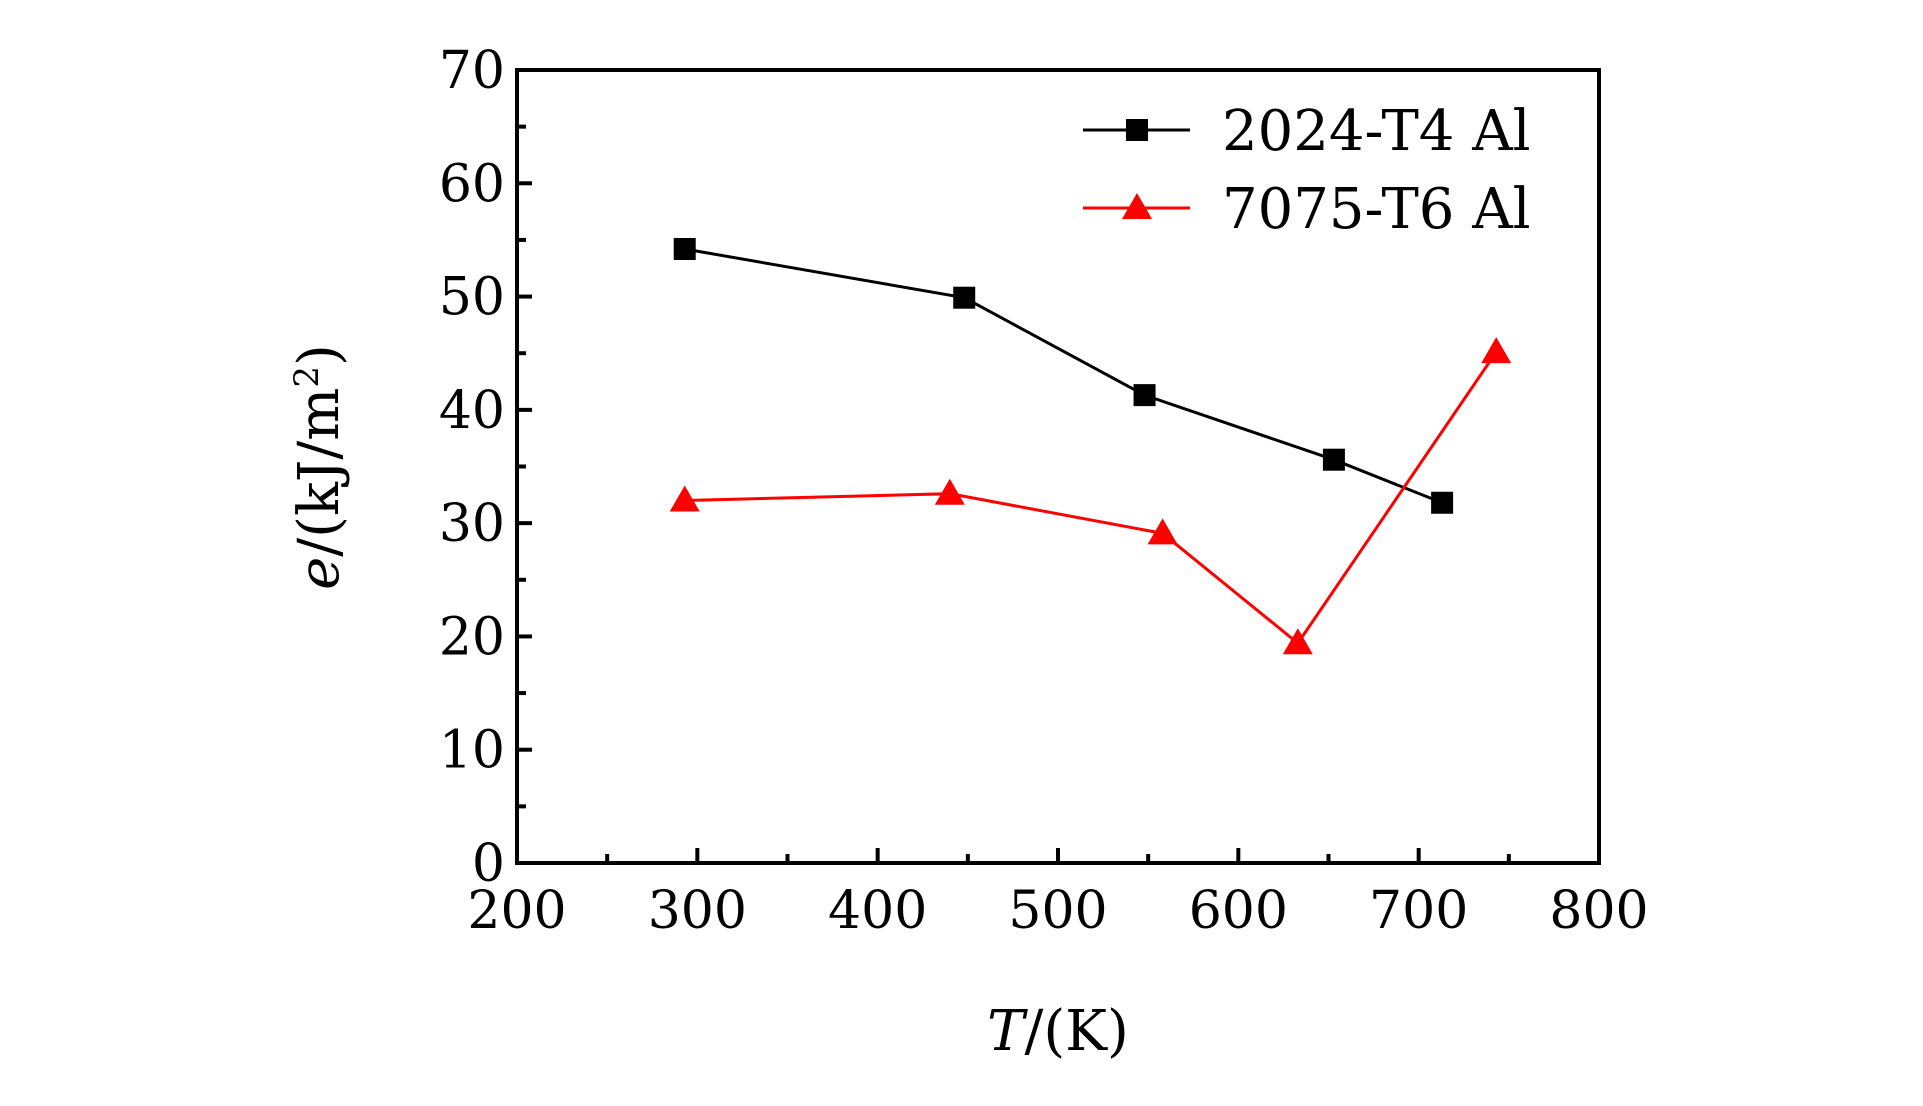  Describe the element at coordinates (472, 71) in the screenshot. I see `y-tick-label: 70` at that location.